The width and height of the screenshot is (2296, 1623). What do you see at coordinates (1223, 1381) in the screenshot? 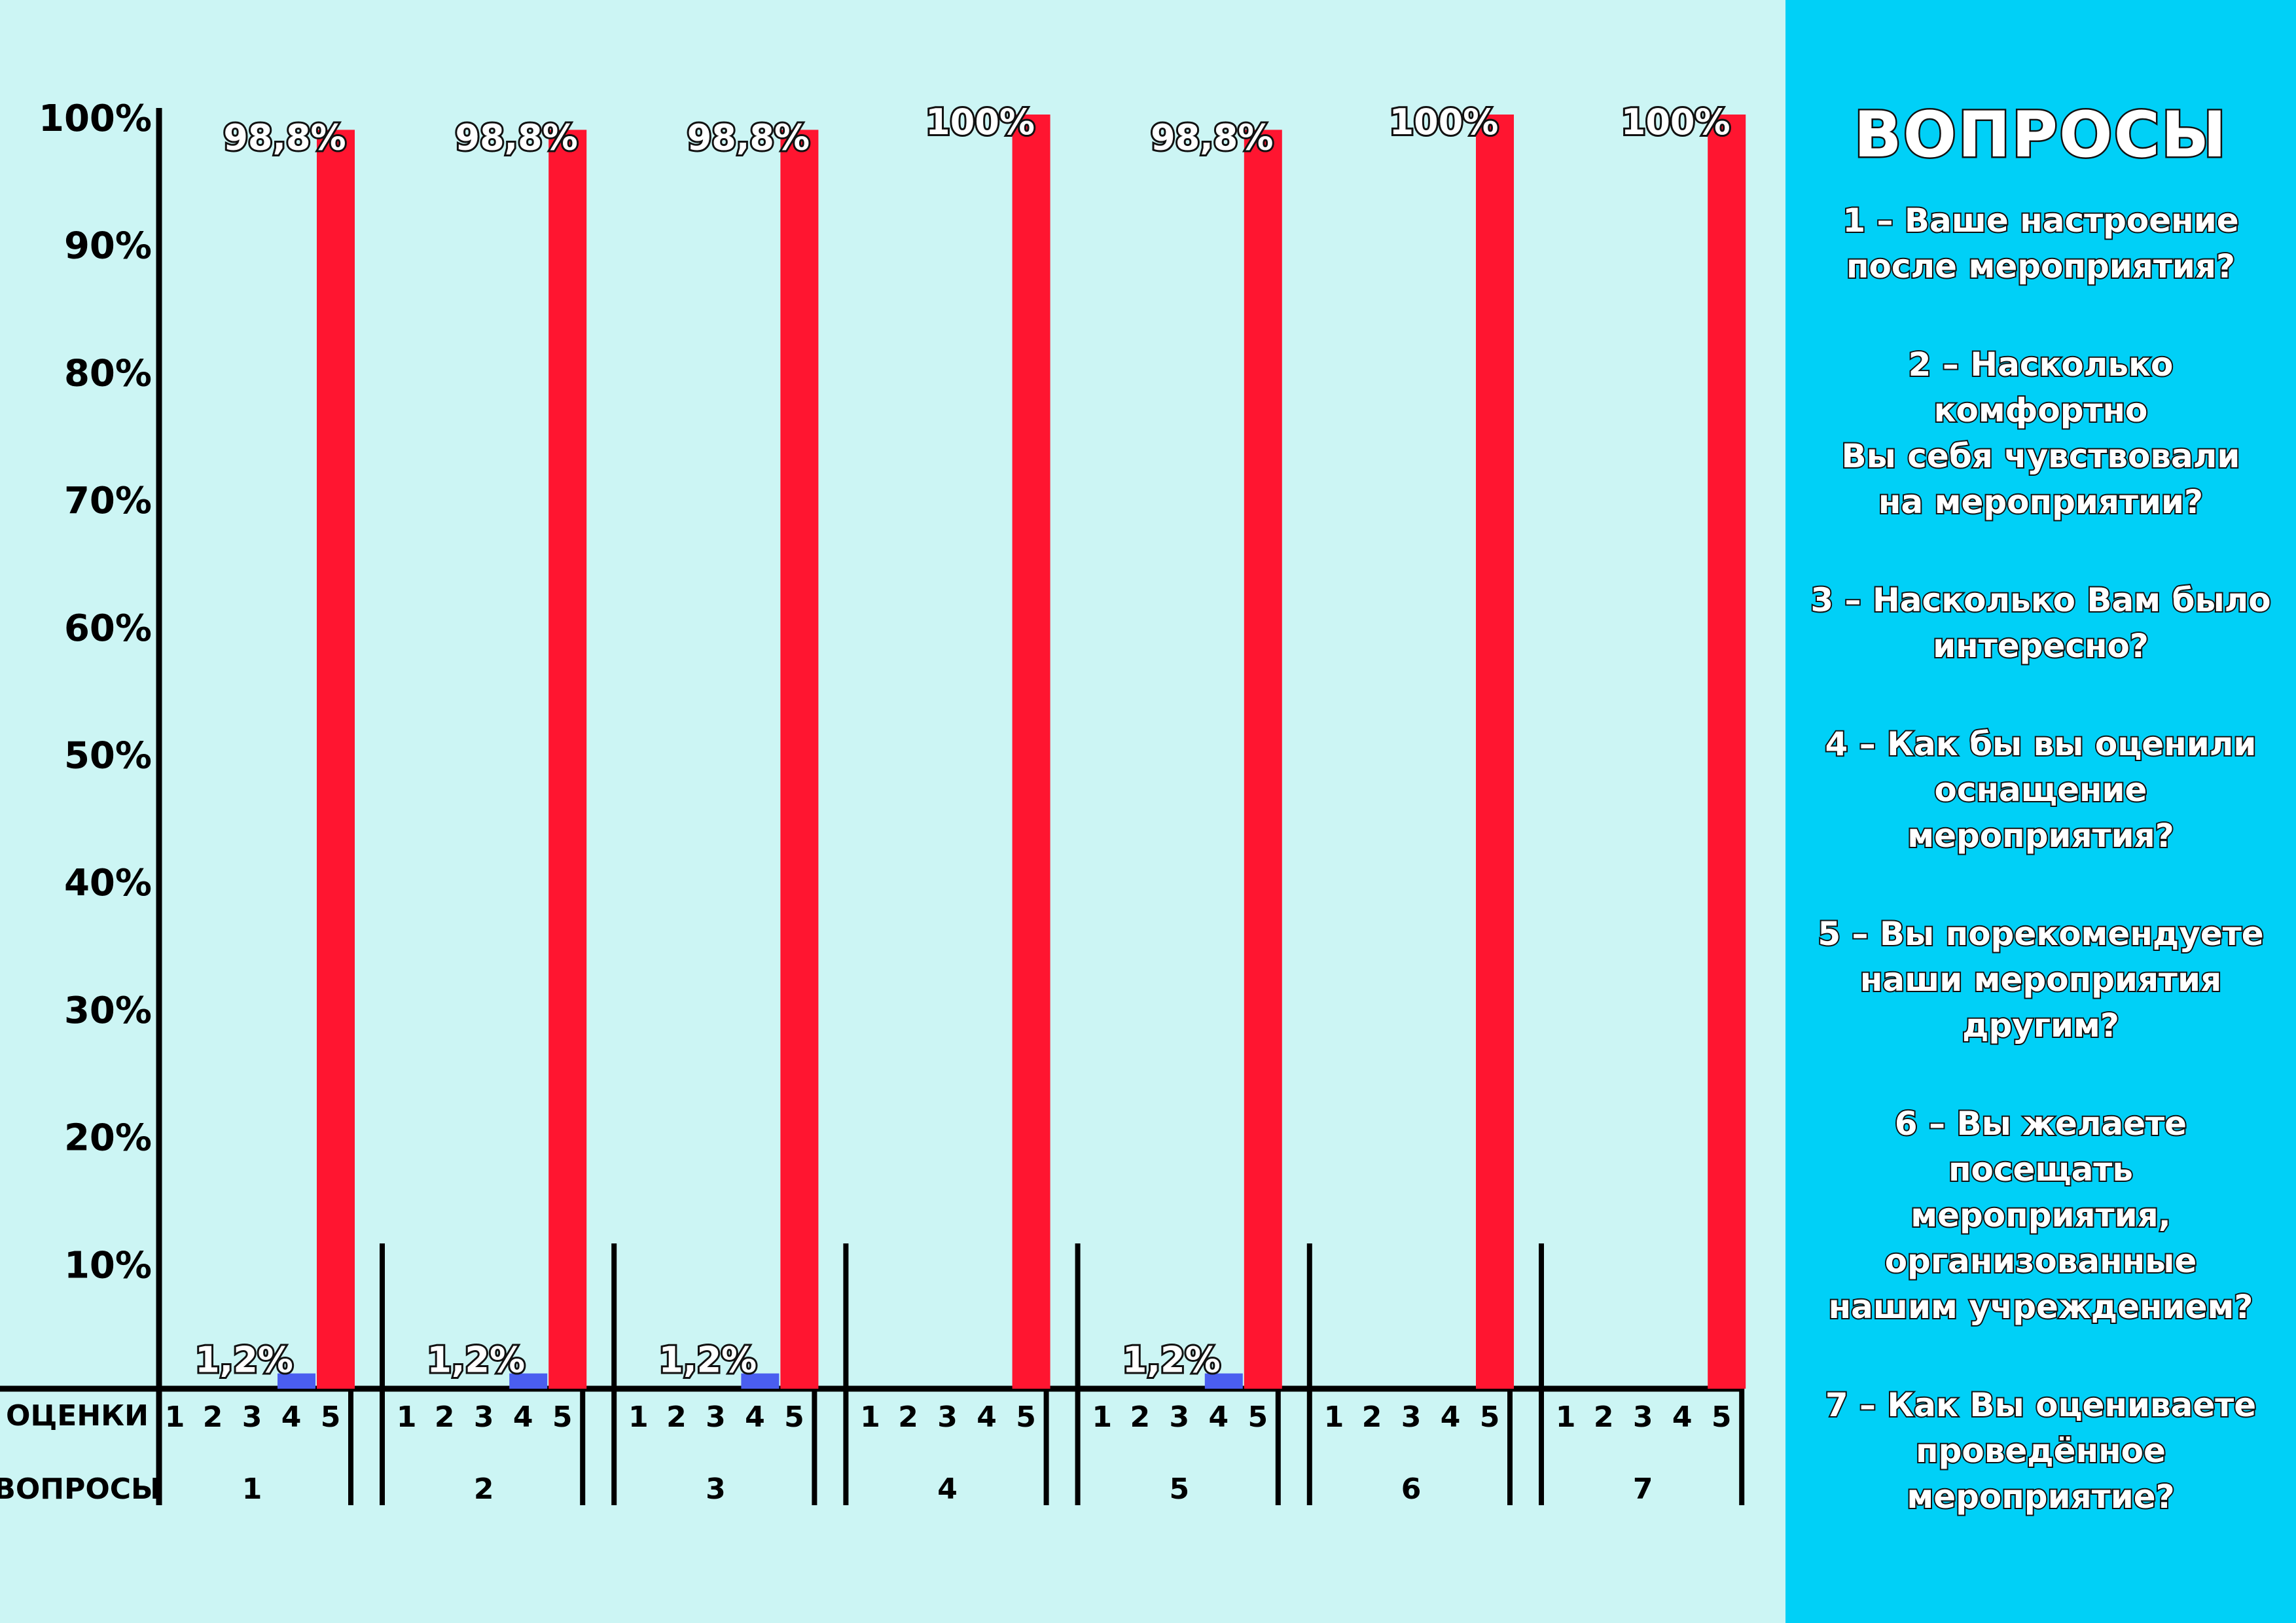
I see `bar-q5-grade4` at bounding box center [1223, 1381].